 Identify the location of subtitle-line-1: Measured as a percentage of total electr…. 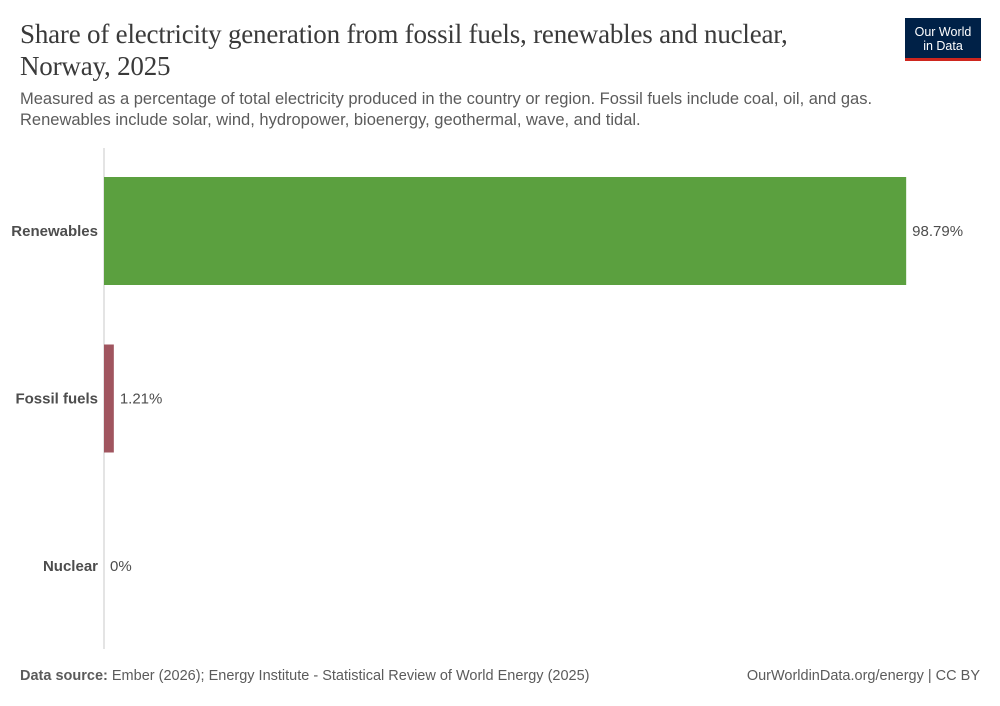
(446, 99).